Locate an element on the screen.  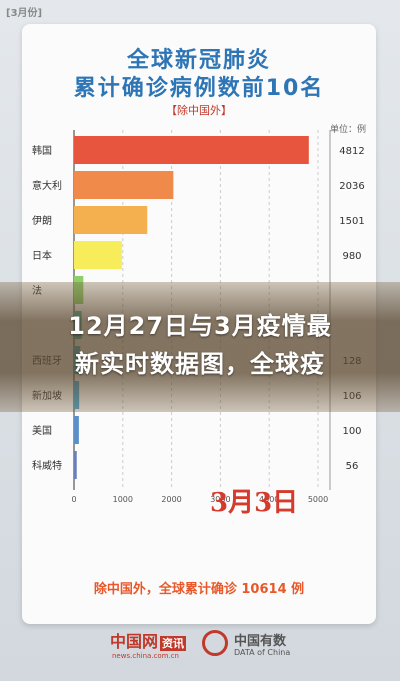
category-label: 美国 is located at coordinates (42, 430).